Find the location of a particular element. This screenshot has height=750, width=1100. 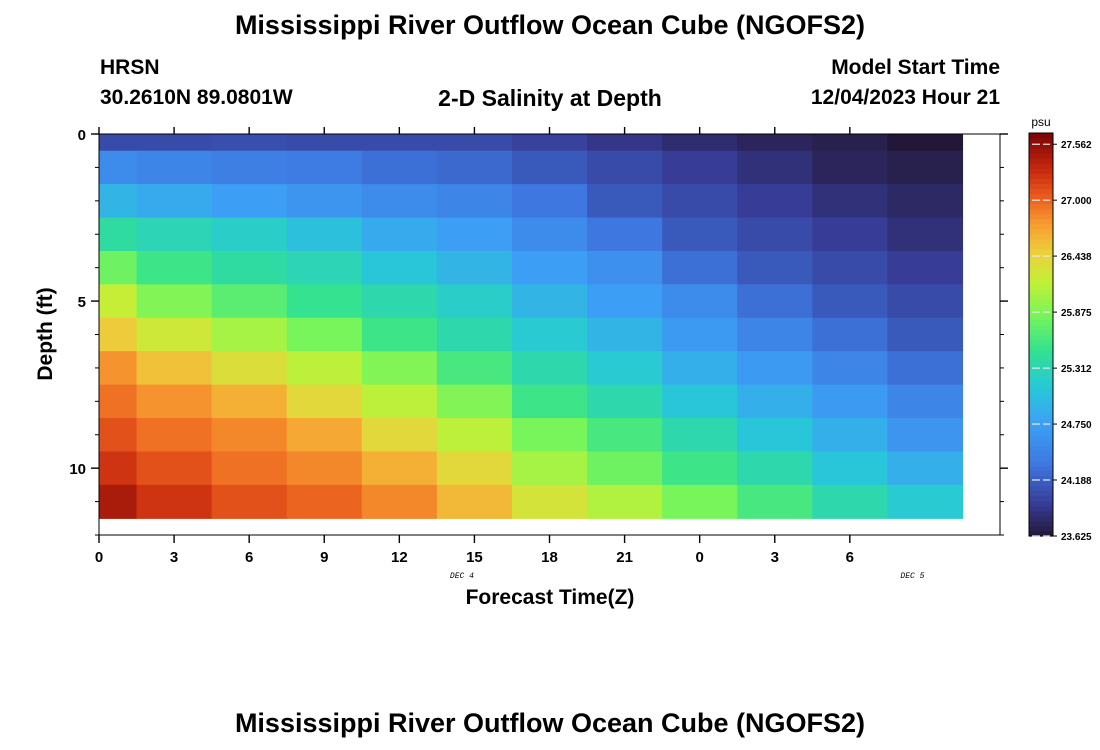

colorbar-tick-label: 27.000 is located at coordinates (1076, 201).